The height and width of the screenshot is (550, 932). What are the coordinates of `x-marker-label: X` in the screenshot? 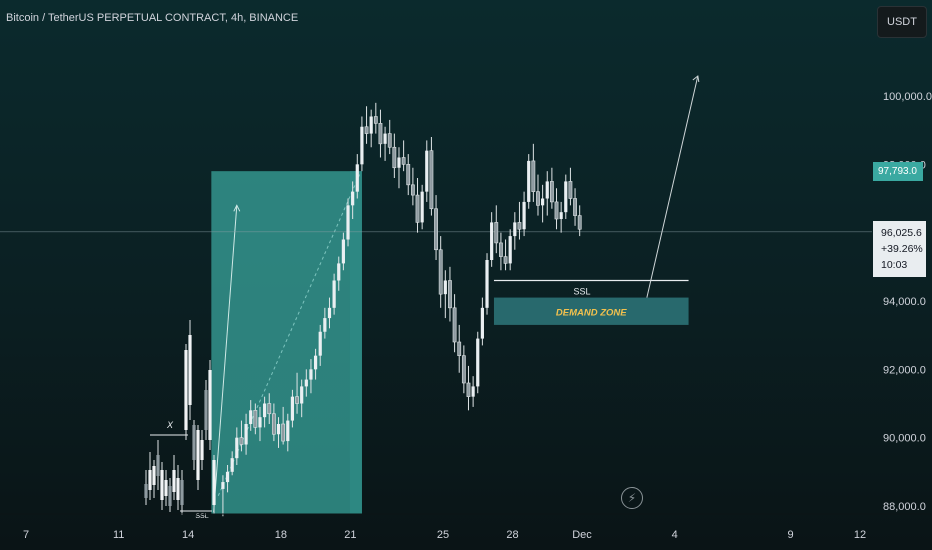 It's located at (170, 425).